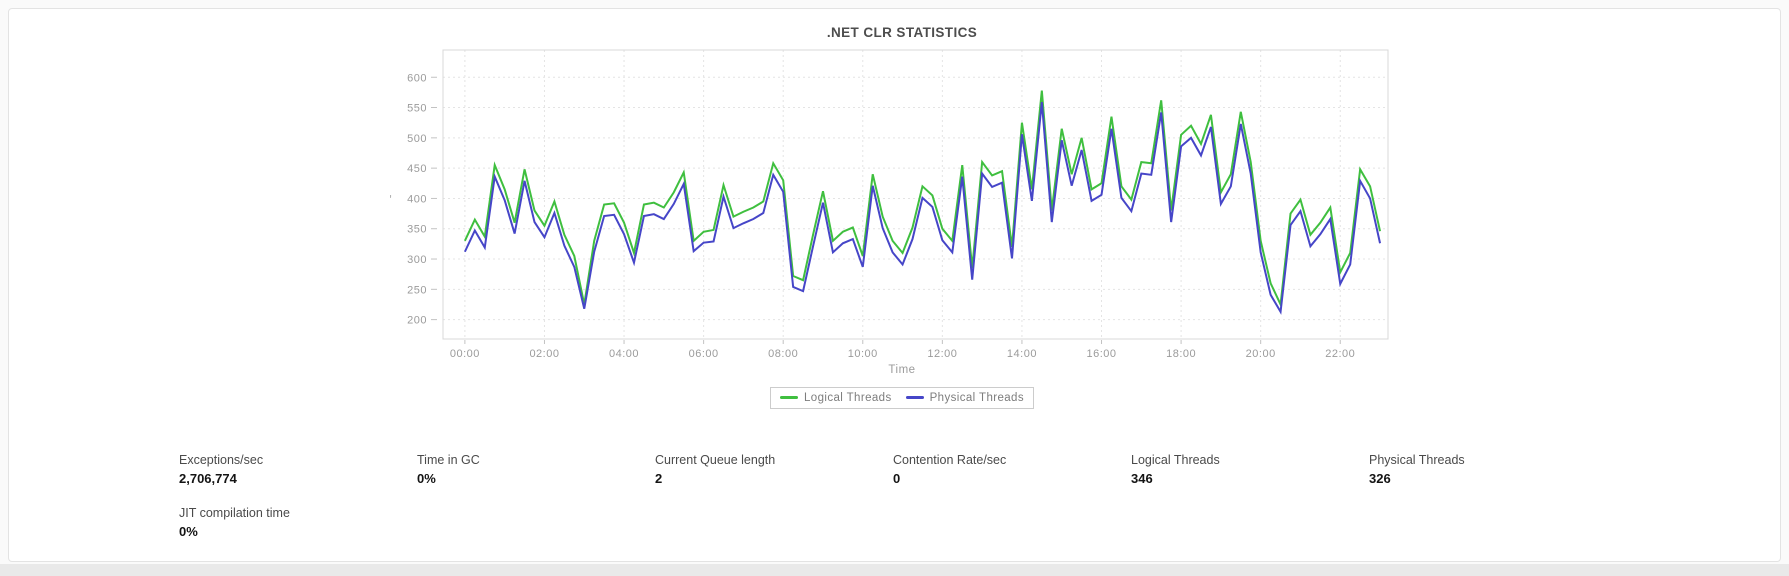  Describe the element at coordinates (417, 199) in the screenshot. I see `svg-text: 400` at that location.